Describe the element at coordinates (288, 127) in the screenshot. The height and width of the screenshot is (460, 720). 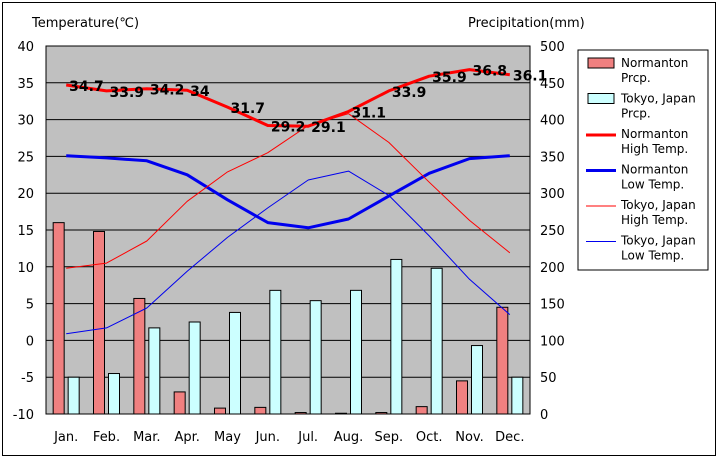
I see `data-label-normanton-high: 29.2` at that location.